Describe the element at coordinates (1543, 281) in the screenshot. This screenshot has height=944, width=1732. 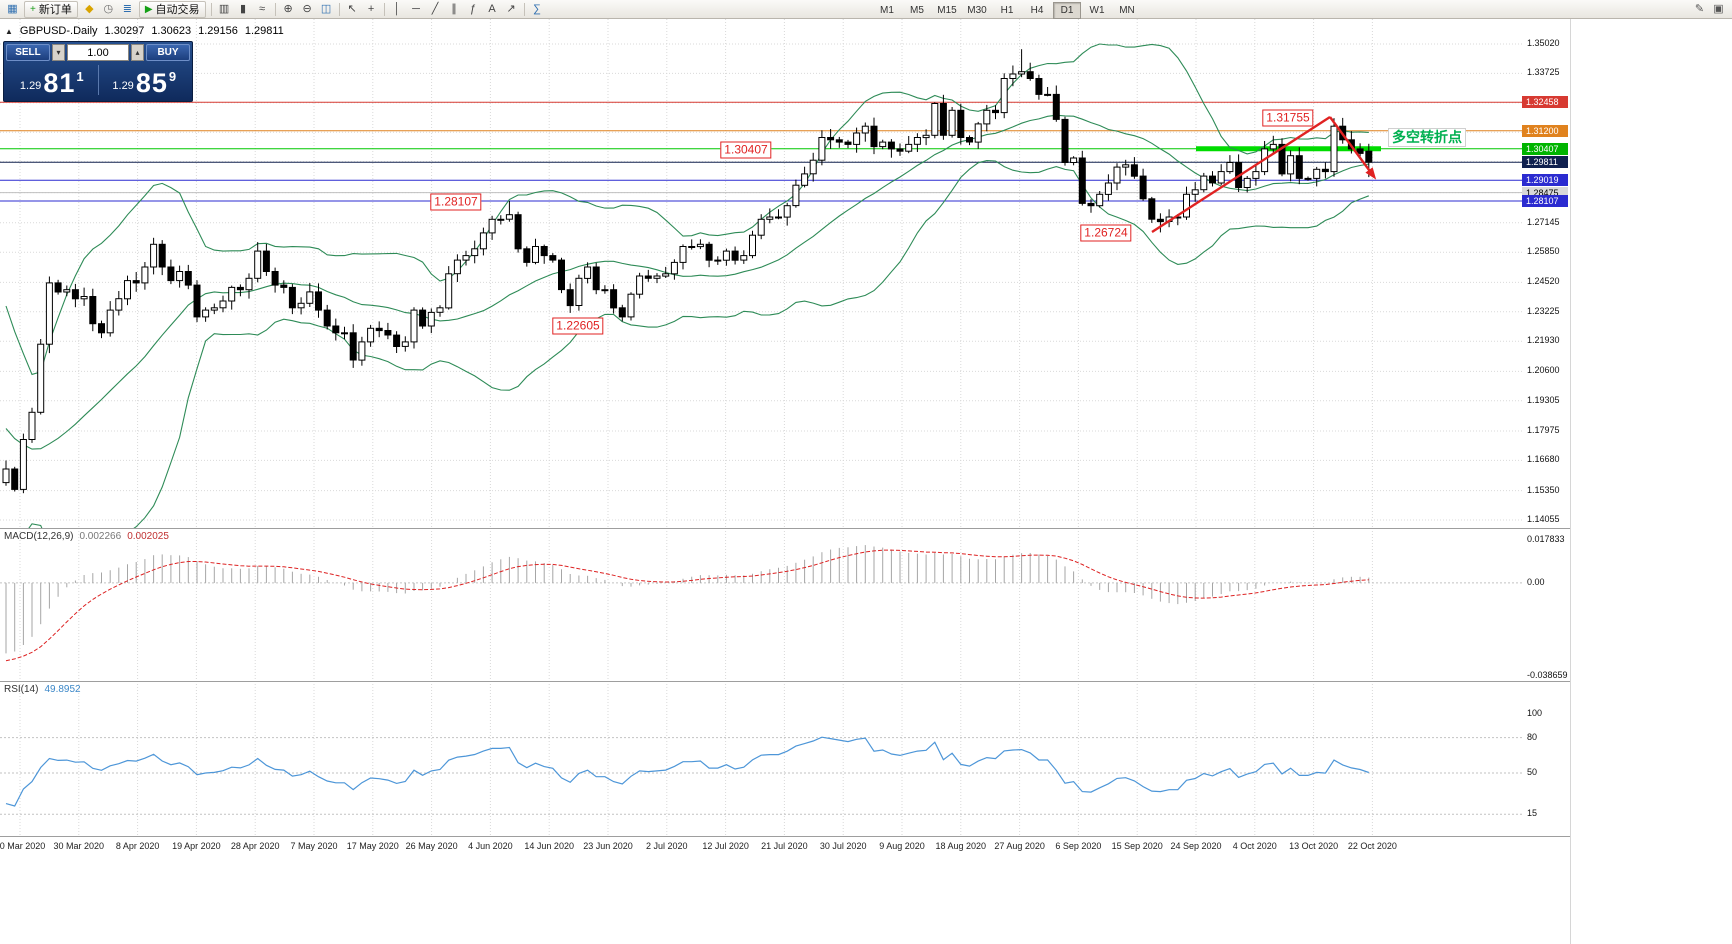
I see `axis-label: 1.24520` at that location.